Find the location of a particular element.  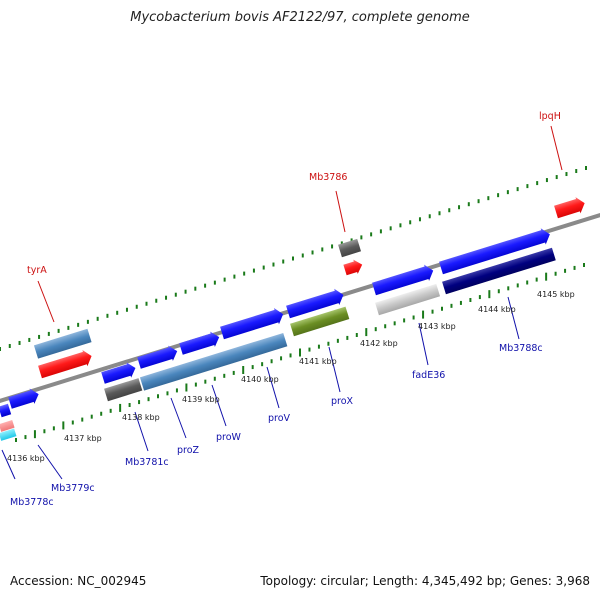

gene-Mb3788c is located at coordinates (499, 271).